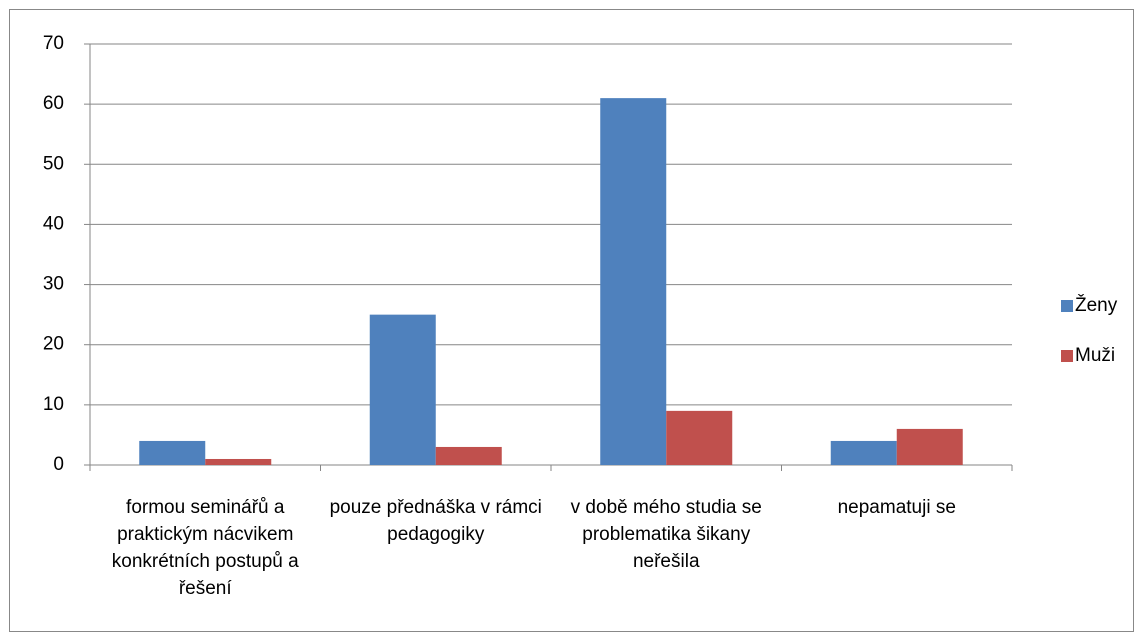 Image resolution: width=1143 pixels, height=641 pixels. I want to click on y-tick-label: 40, so click(53, 223).